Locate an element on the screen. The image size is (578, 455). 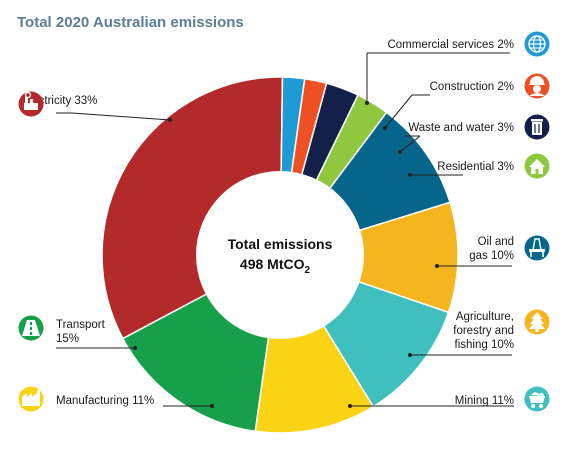
oil-rig-icon is located at coordinates (537, 248).